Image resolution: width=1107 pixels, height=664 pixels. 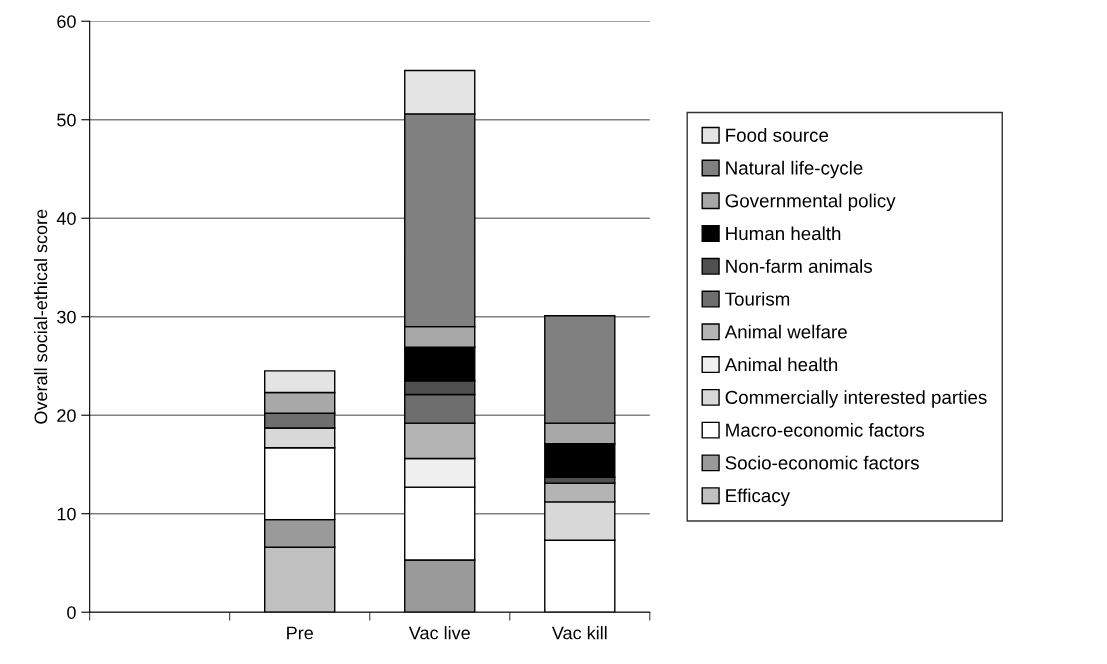 What do you see at coordinates (825, 430) in the screenshot?
I see `legend-label: Macro-economic factors` at bounding box center [825, 430].